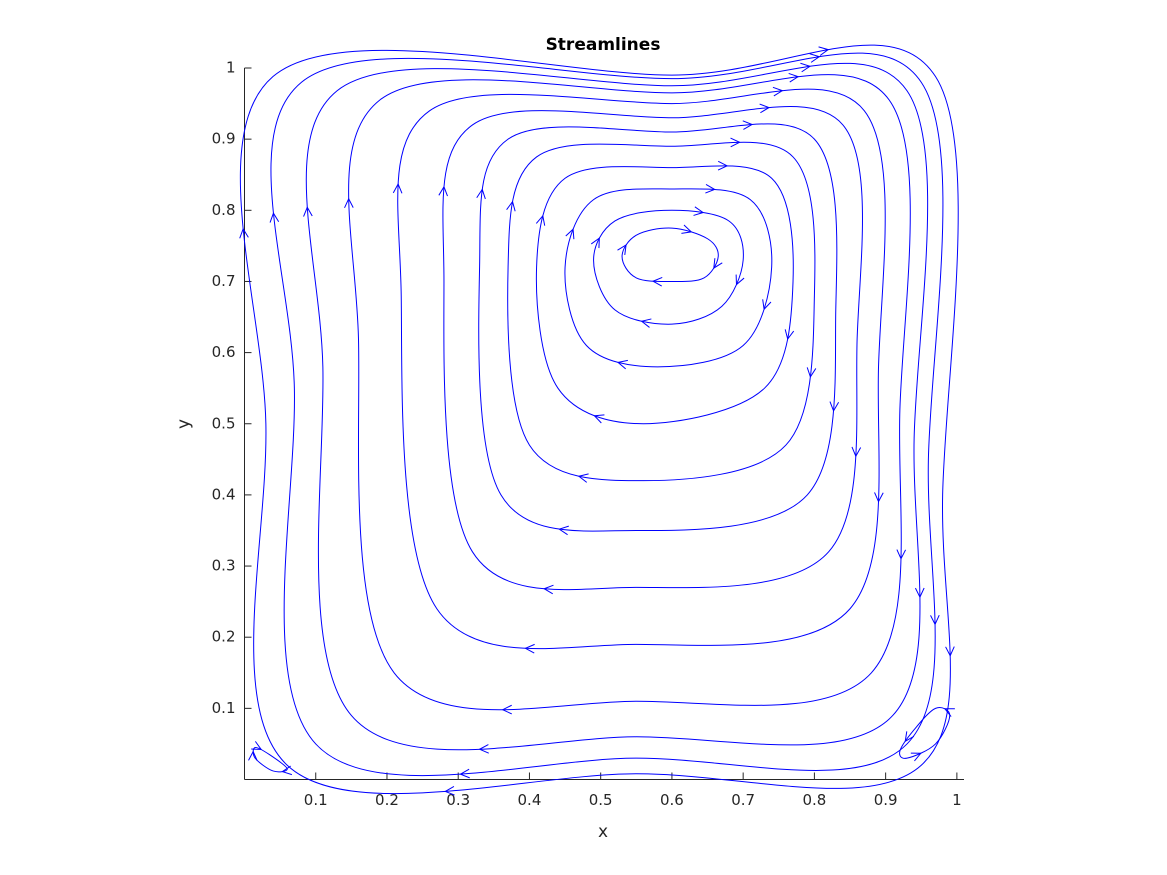  Describe the element at coordinates (184, 424) in the screenshot. I see `y-axis-label: y` at that location.